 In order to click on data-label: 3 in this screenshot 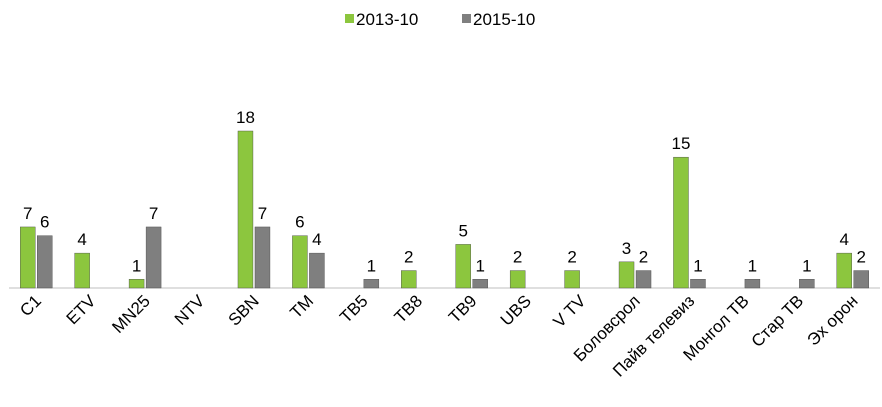, I will do `click(626, 248)`.